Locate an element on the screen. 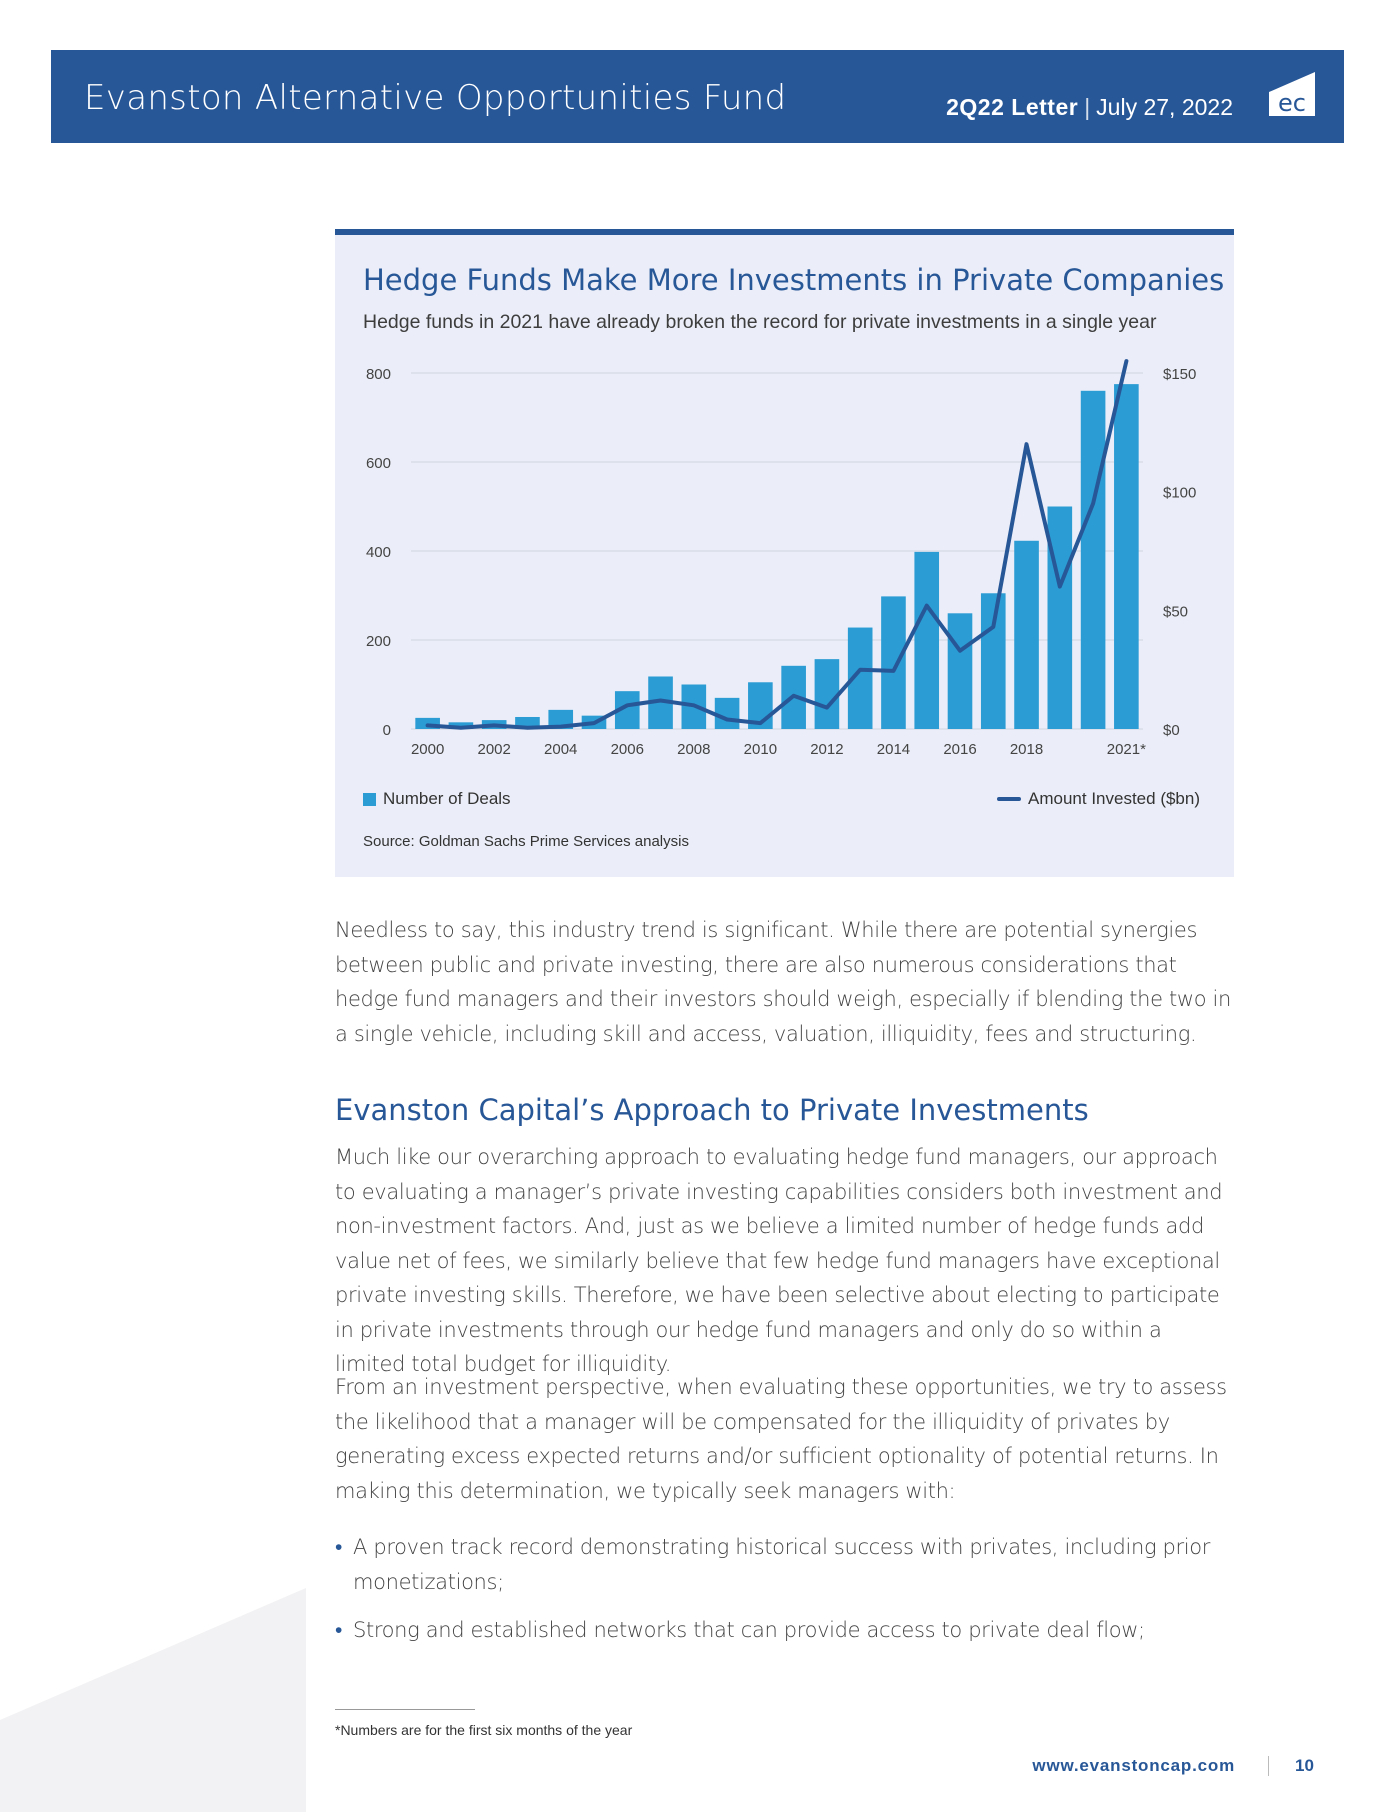 This screenshot has height=1812, width=1400. y-left-tick-label: 800 is located at coordinates (378, 374).